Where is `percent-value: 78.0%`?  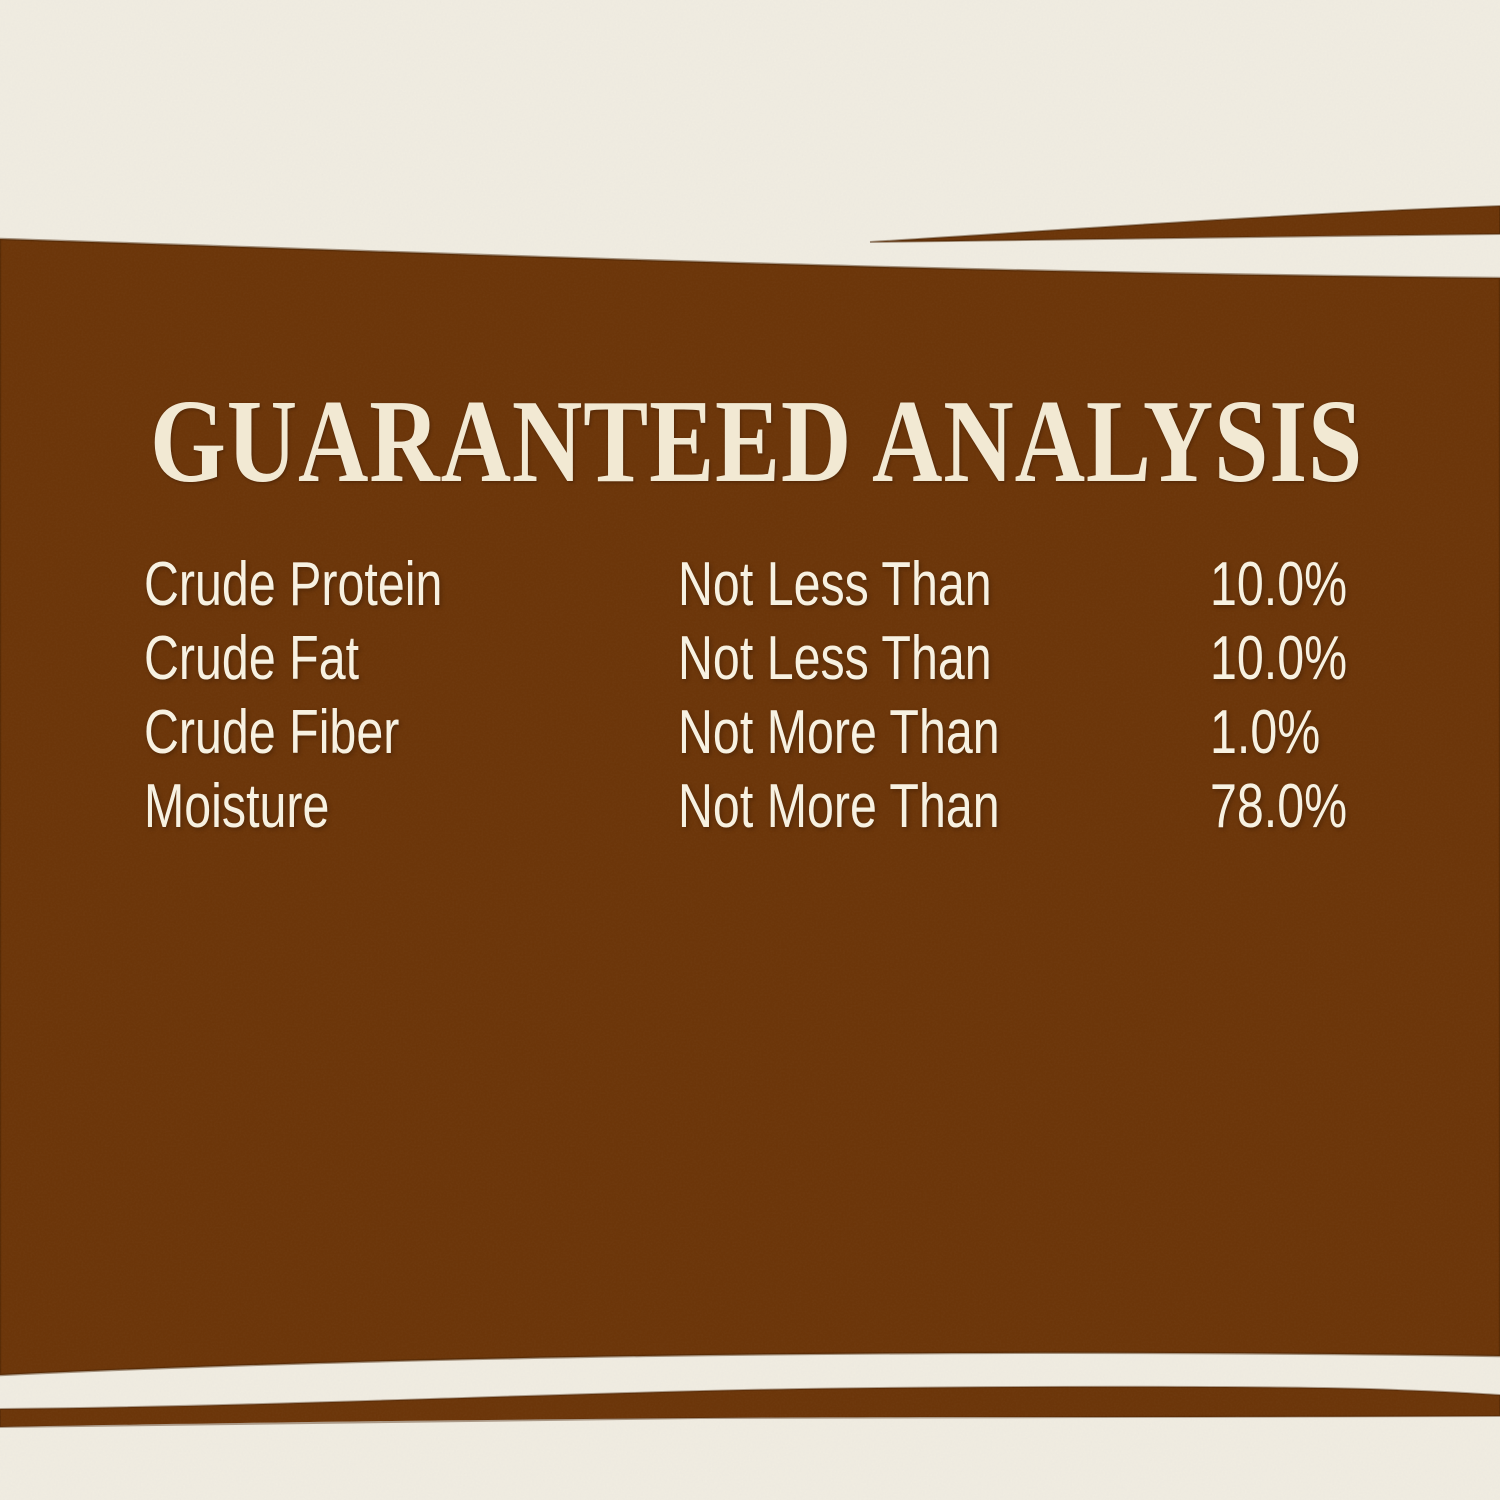 percent-value: 78.0% is located at coordinates (1279, 806).